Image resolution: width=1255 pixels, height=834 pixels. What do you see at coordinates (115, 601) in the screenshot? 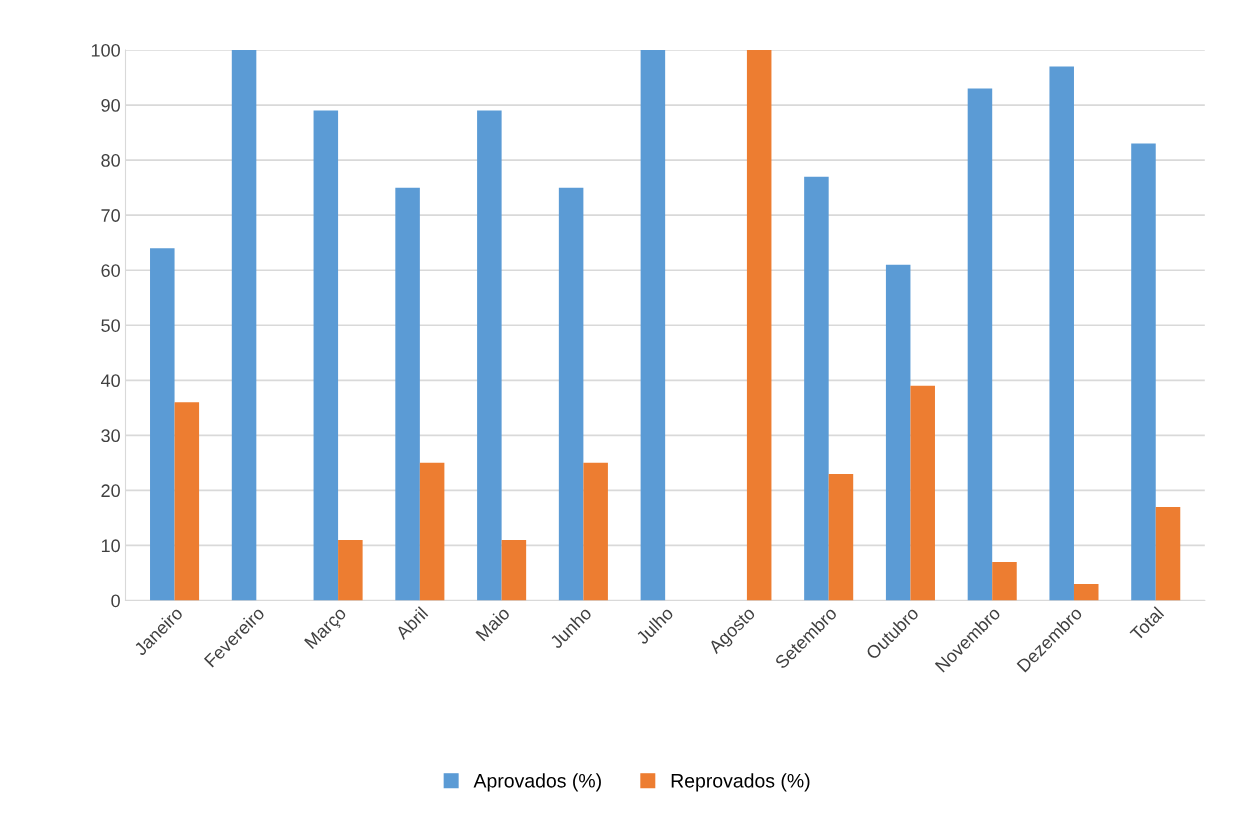
I see `y-tick-label: 0` at bounding box center [115, 601].